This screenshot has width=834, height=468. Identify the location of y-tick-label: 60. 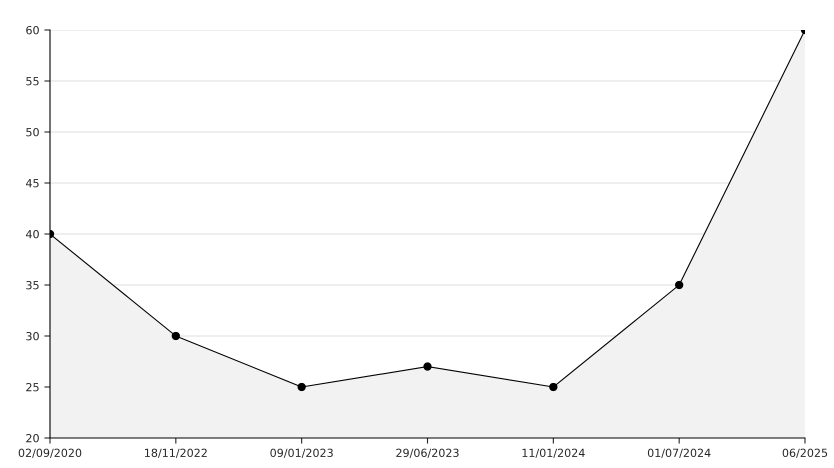
(32, 30).